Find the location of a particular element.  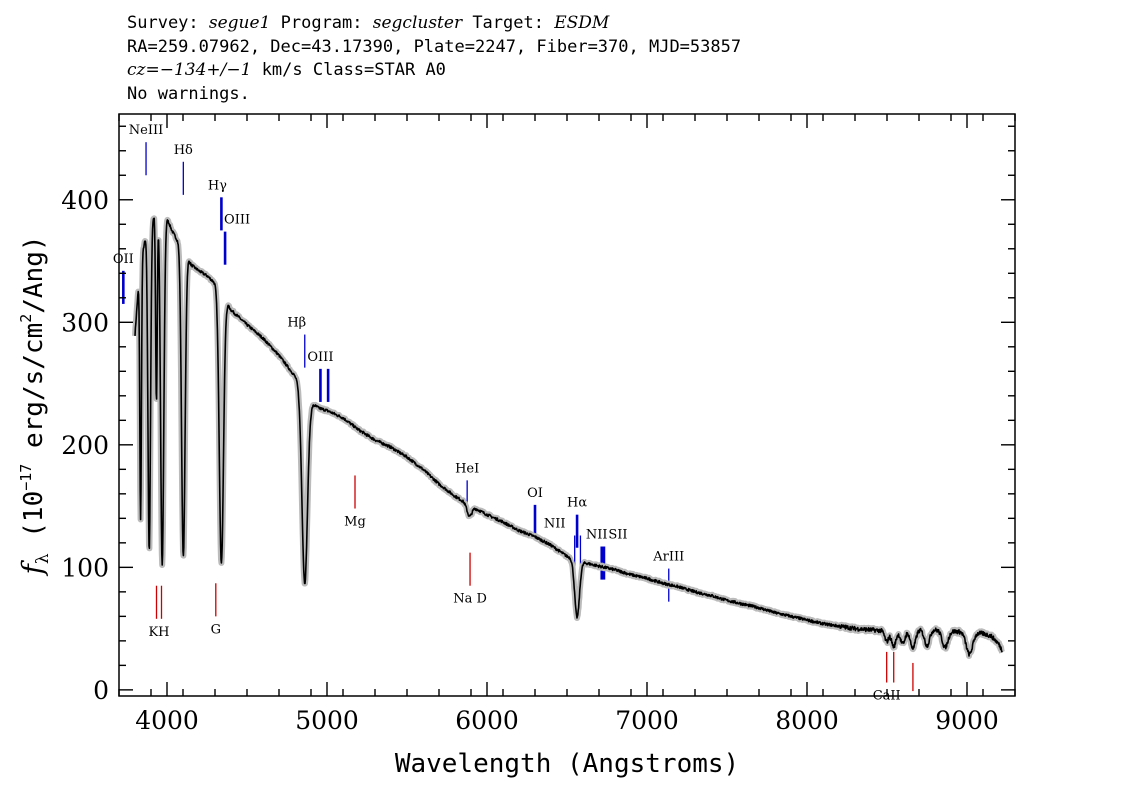

y-axis-label: fλ (10−17 erg/s/cm2/Ang) is located at coordinates (34, 405).